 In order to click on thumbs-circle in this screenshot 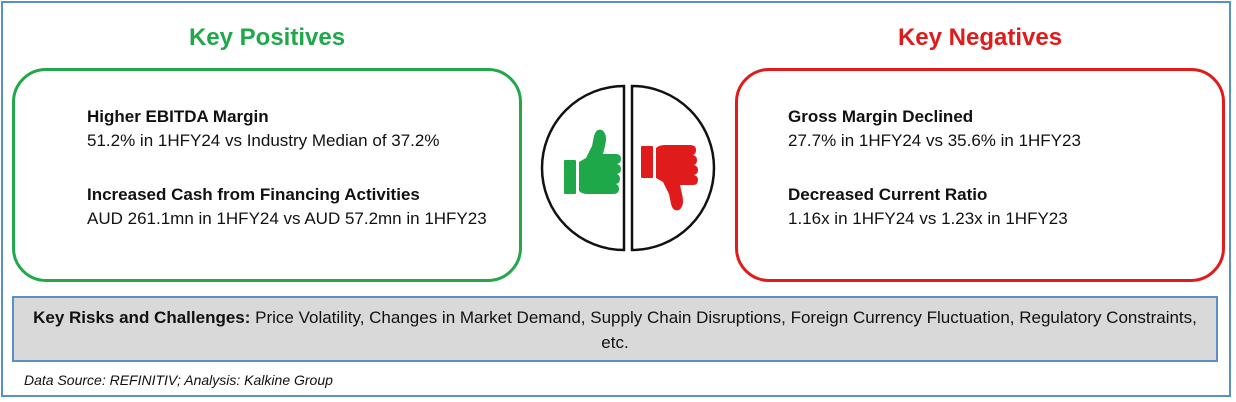, I will do `click(628, 168)`.